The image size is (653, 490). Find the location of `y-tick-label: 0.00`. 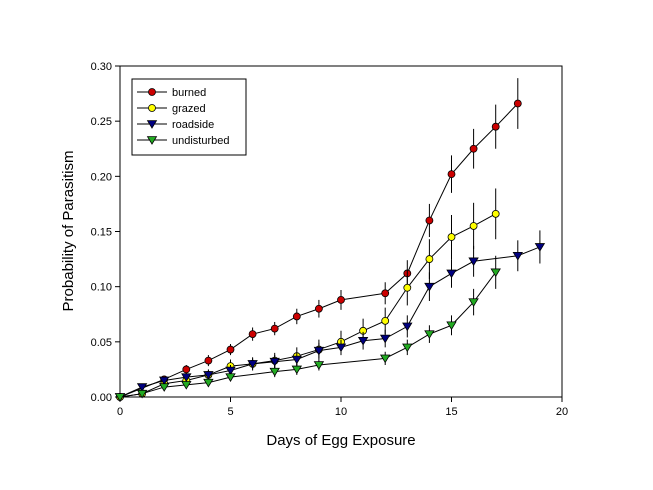

y-tick-label: 0.00 is located at coordinates (101, 398).